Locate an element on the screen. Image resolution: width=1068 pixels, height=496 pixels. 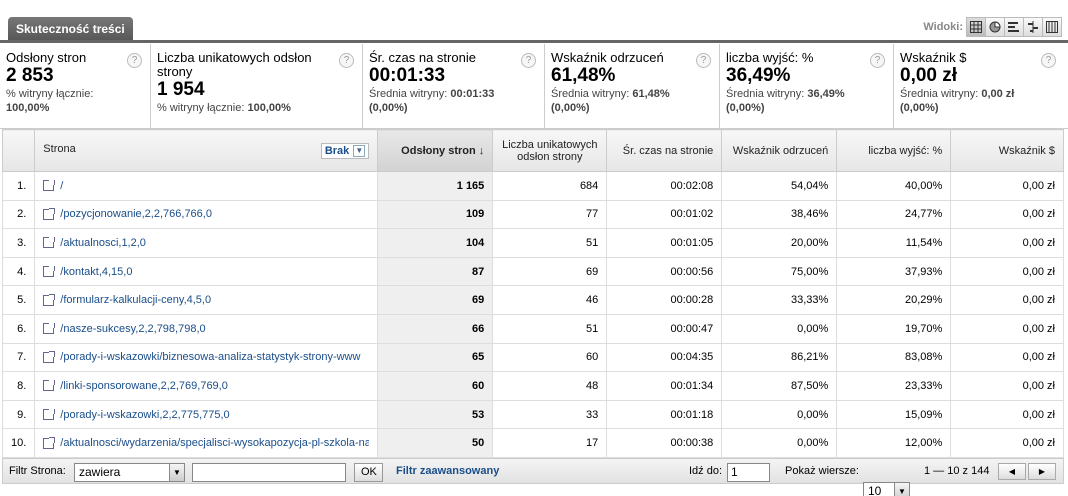
row-index: 4. is located at coordinates (18, 271).